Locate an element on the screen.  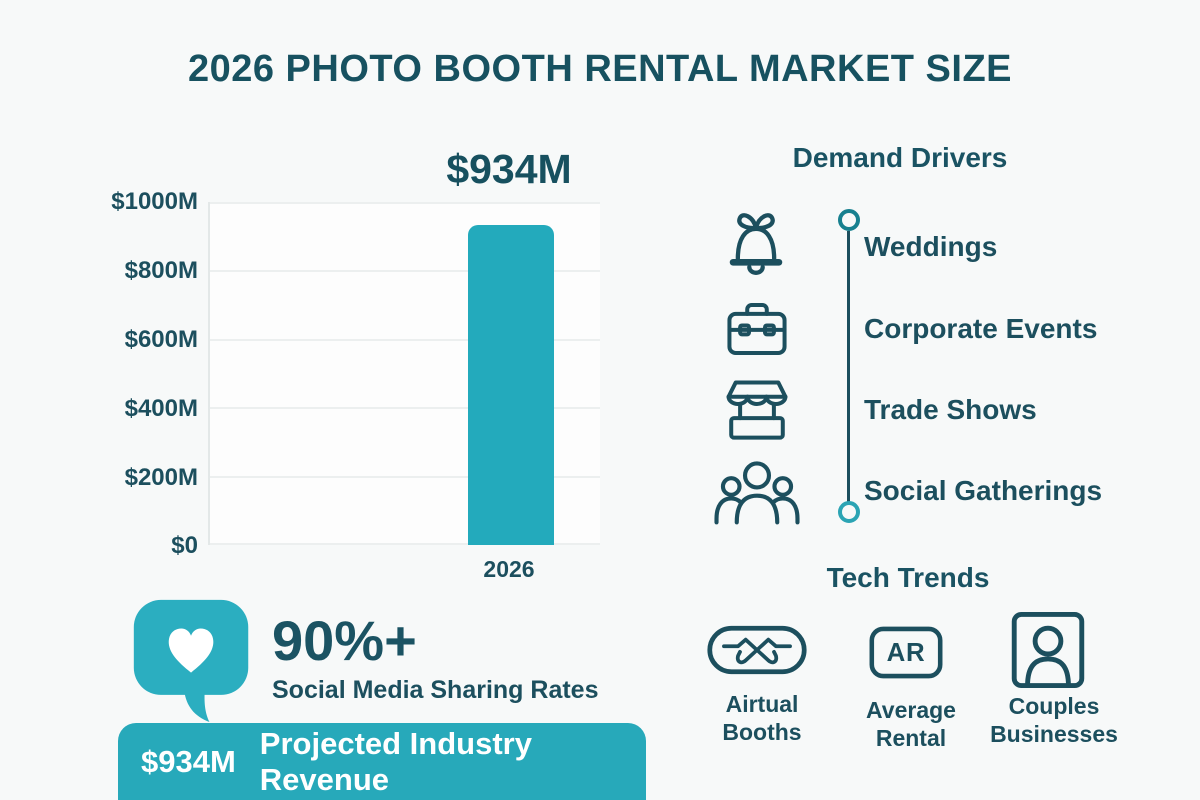
tech-trend-label: Airtual Booths is located at coordinates (762, 718).